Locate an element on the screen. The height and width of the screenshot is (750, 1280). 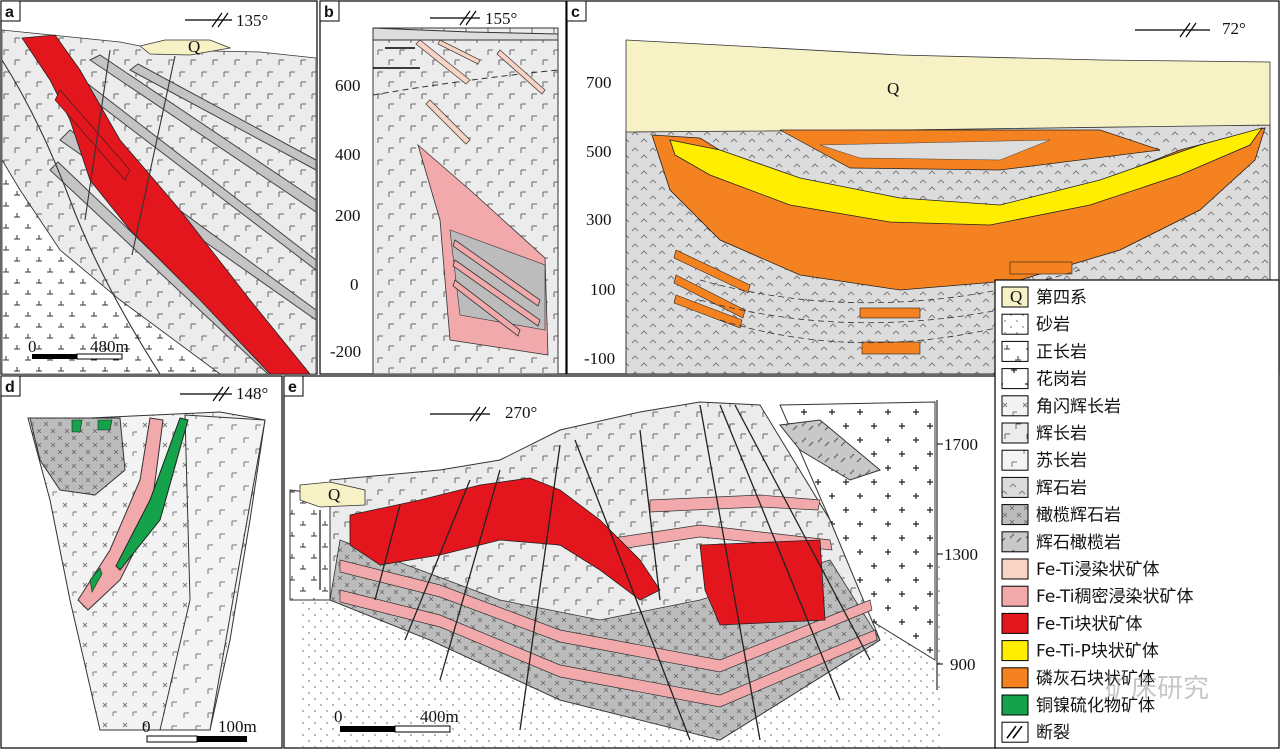
panel-d: d 148° 0 100m is located at coordinates (141, 562).